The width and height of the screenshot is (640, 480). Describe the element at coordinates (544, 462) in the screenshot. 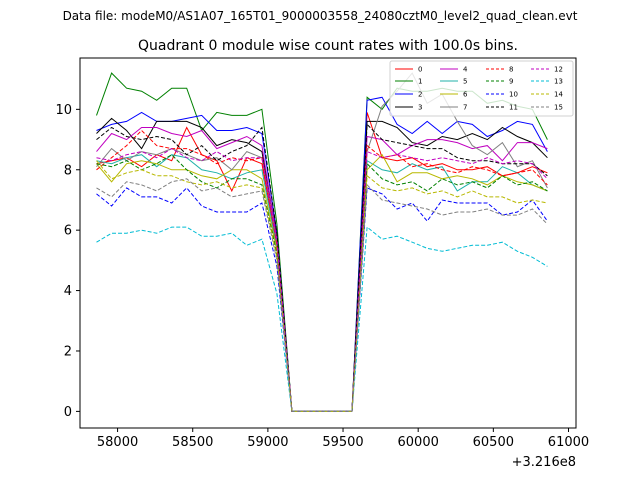

I see `x-axis-offset-label: +3.216e8` at that location.